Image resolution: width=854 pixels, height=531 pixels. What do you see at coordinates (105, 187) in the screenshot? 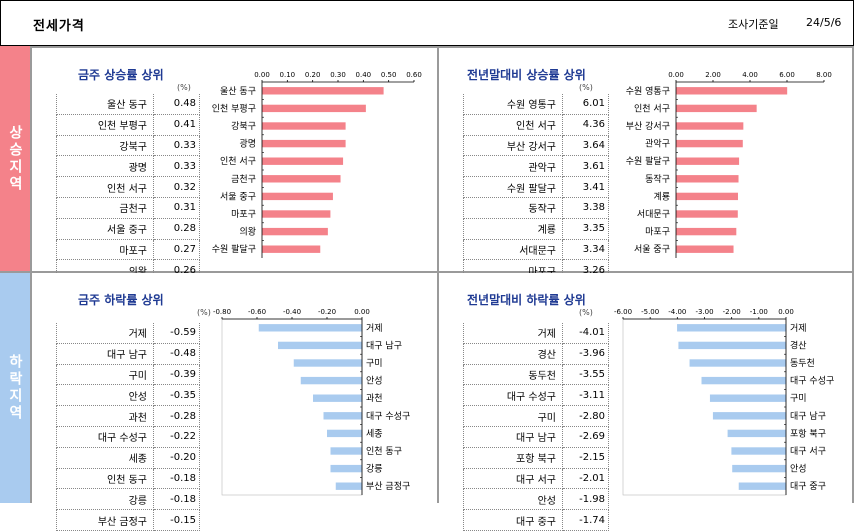
I see `region-name: 인천 서구` at bounding box center [105, 187].